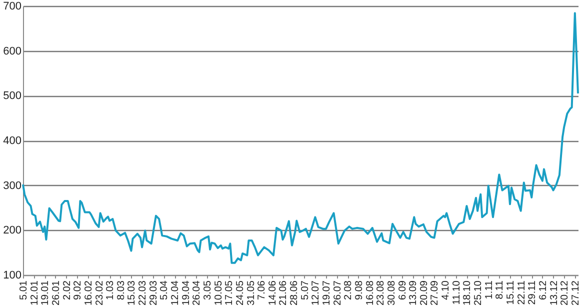 Image resolution: width=580 pixels, height=307 pixels. Describe the element at coordinates (12, 96) in the screenshot. I see `y-tick-label: 500` at that location.